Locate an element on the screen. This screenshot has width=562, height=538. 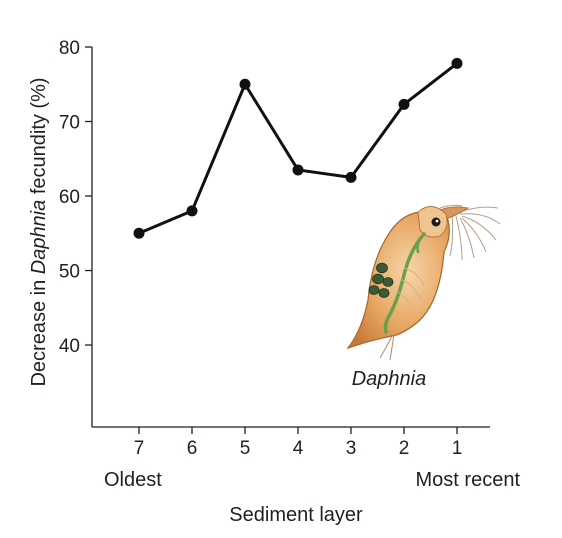
x-tick-label: 7 is located at coordinates (139, 448).